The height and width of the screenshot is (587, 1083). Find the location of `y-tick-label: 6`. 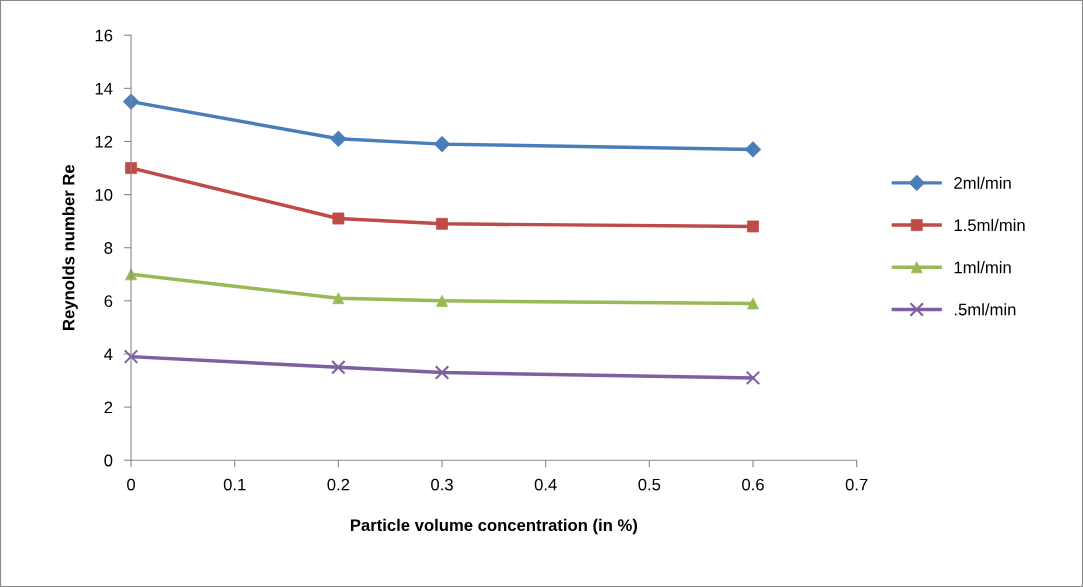

y-tick-label: 6 is located at coordinates (108, 301).